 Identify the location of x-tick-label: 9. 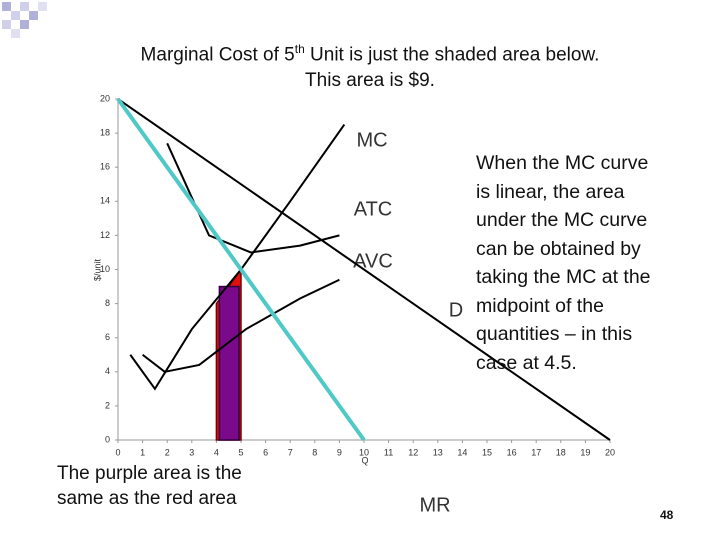
(339, 452).